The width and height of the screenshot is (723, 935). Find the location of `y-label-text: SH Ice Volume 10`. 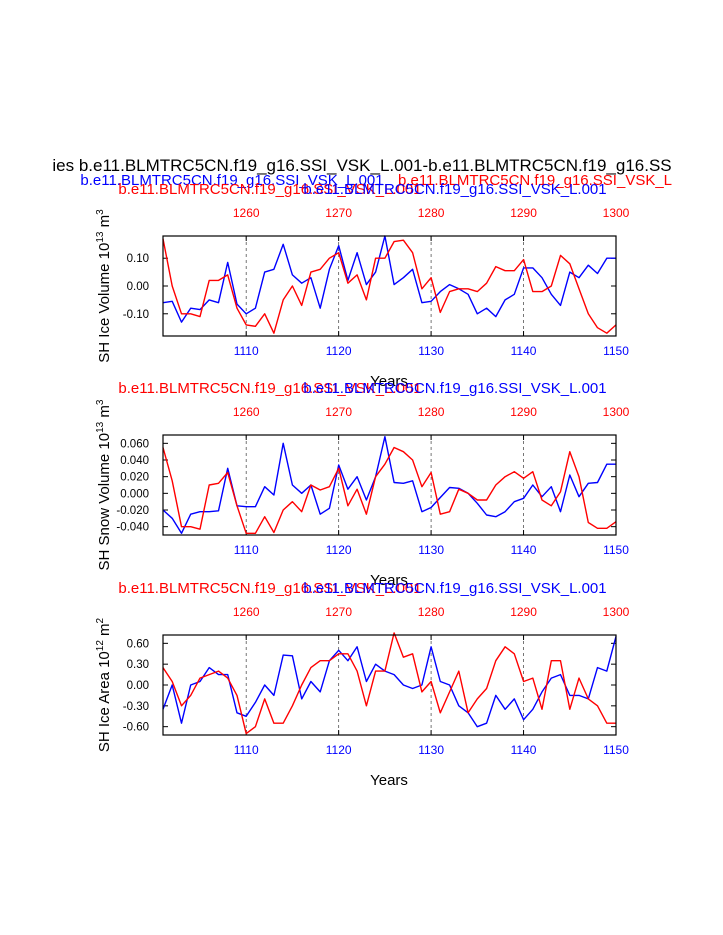

y-label-text: SH Ice Volume 10 is located at coordinates (104, 303).